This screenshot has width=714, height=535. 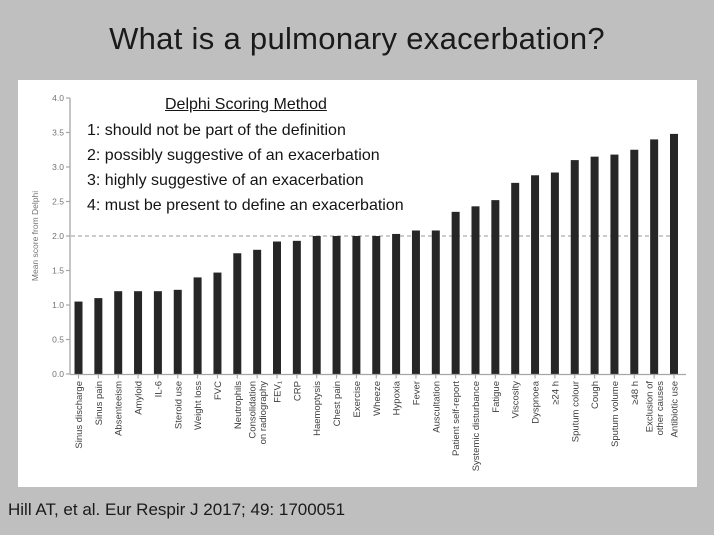 What do you see at coordinates (536, 401) in the screenshot?
I see `svg-text: Dyspnoea` at bounding box center [536, 401].